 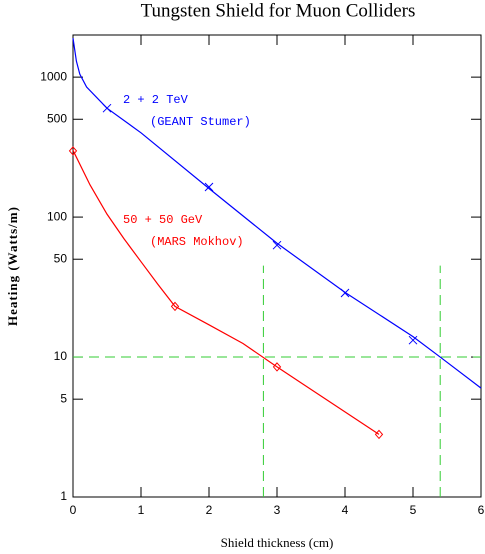 What do you see at coordinates (413, 510) in the screenshot?
I see `x-tick-label: 5` at bounding box center [413, 510].